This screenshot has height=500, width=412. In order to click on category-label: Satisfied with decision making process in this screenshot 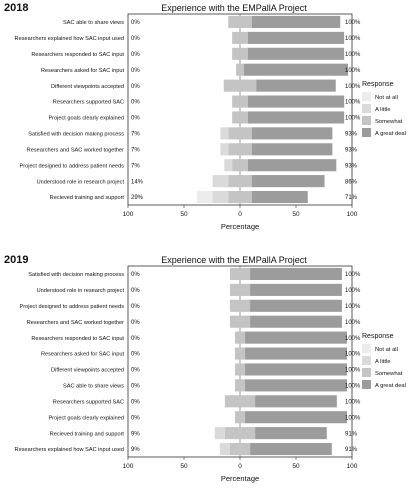, I will do `click(76, 135)`.